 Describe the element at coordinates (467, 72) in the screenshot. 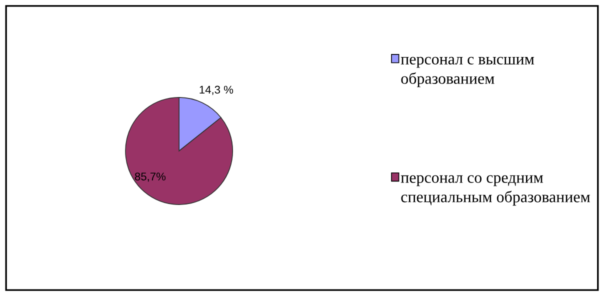

I see `legend-label: персонал с высшим образованием` at that location.